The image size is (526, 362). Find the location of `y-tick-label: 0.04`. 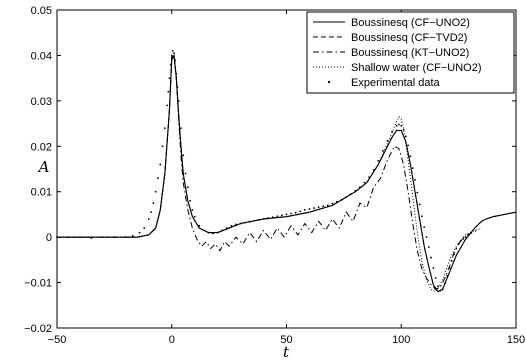

y-tick-label: 0.04 is located at coordinates (41, 56).